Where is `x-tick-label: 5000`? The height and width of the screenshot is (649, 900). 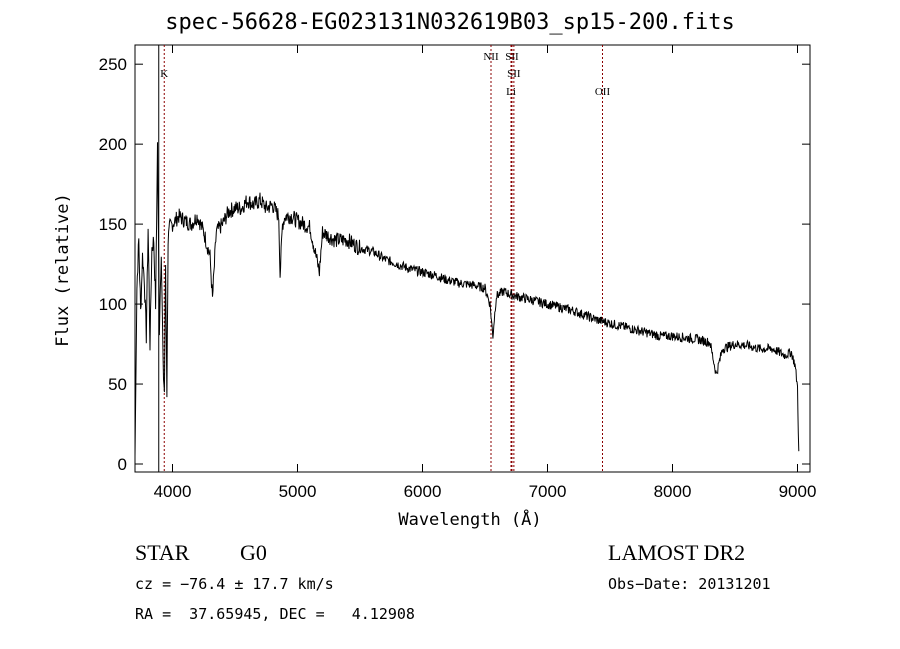 x-tick-label: 5000 is located at coordinates (298, 491).